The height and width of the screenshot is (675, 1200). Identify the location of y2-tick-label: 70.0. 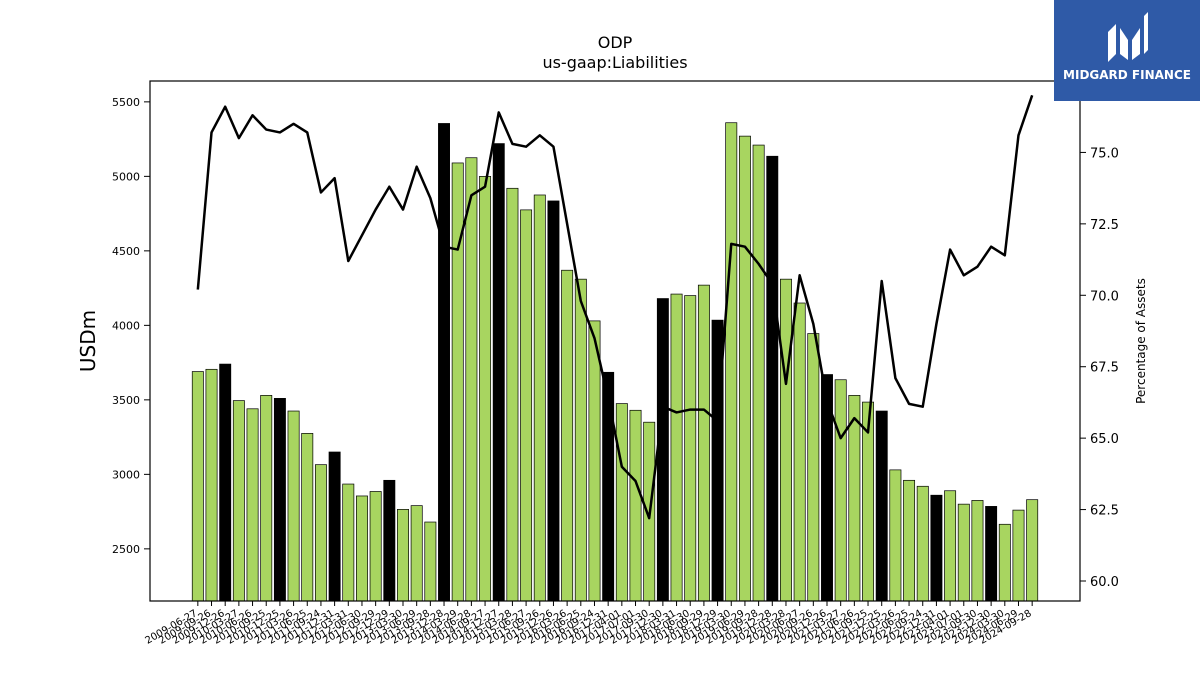
(1104, 296).